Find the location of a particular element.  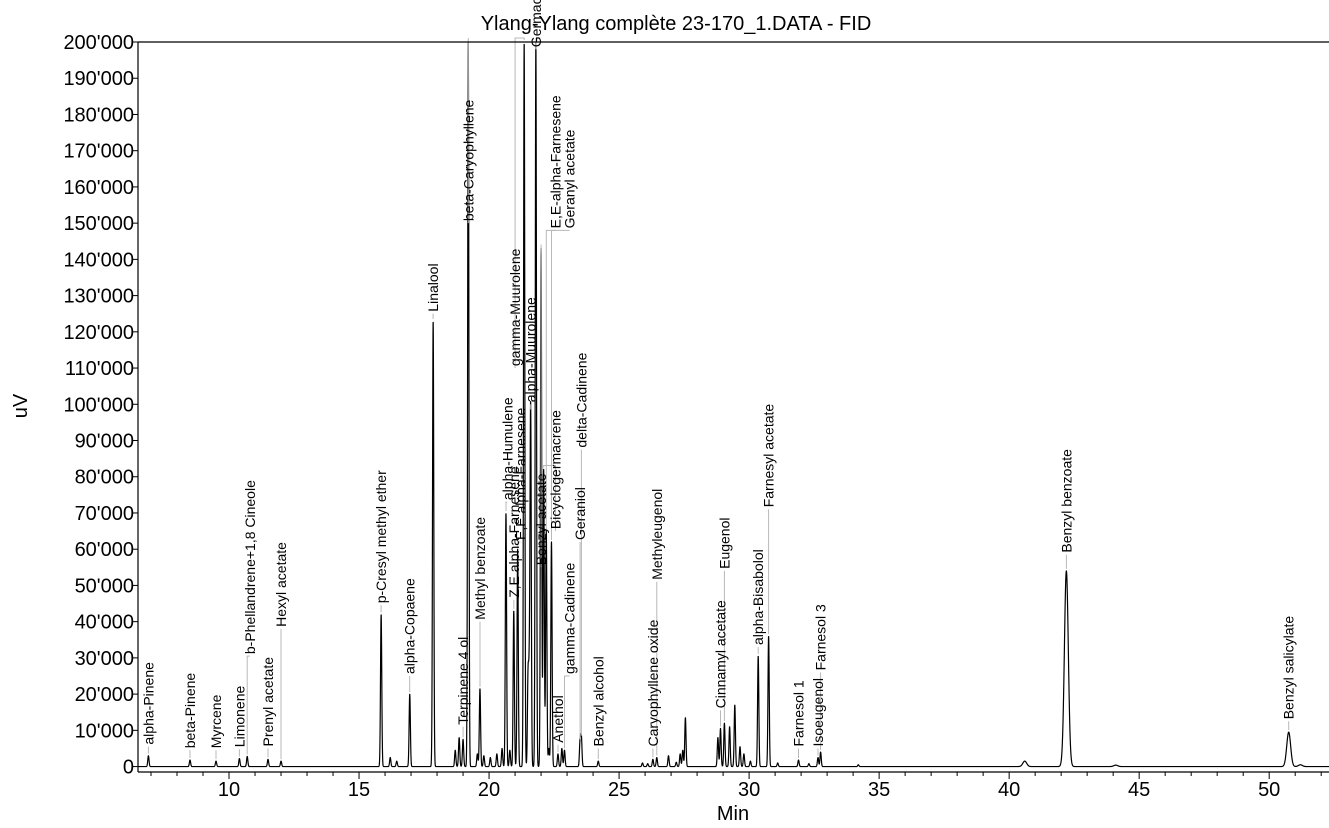

y-tick-label: 190'000 is located at coordinates (98, 79).